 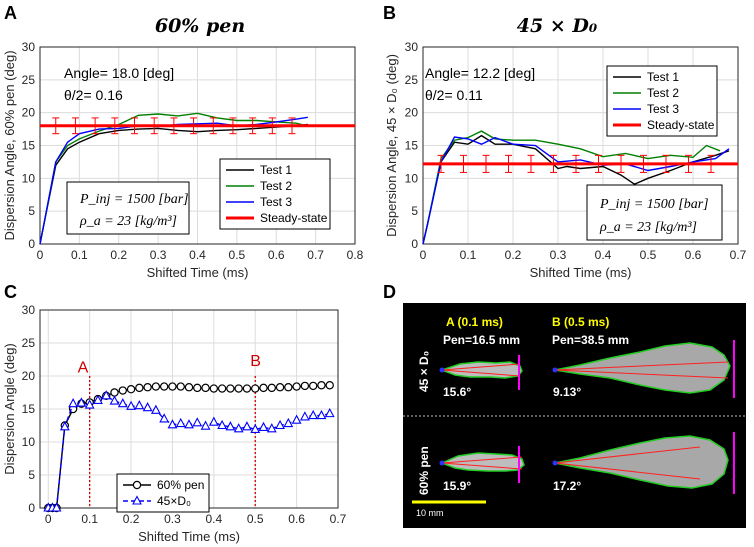 What do you see at coordinates (389, 292) in the screenshot?
I see `panel-letter-d: D` at bounding box center [389, 292].